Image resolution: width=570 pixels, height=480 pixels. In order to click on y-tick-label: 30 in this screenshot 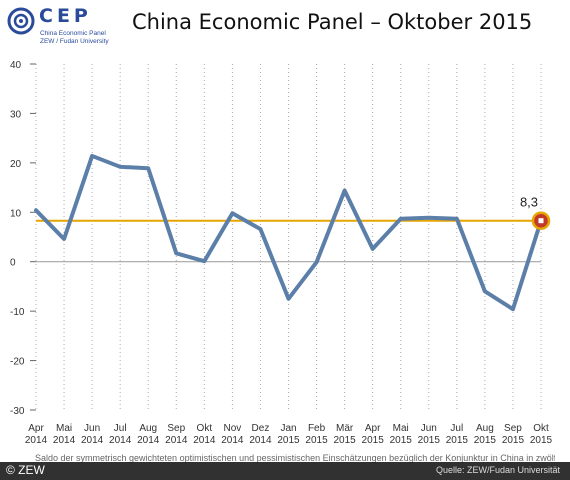, I will do `click(16, 114)`.